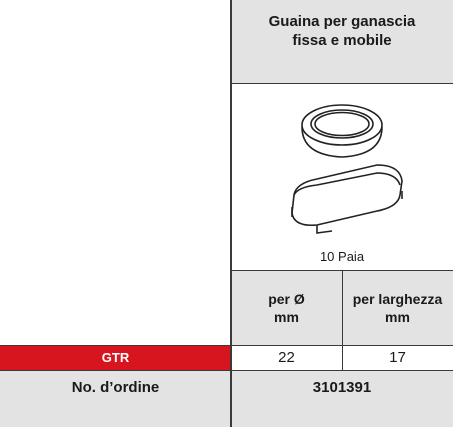 Image resolution: width=453 pixels, height=427 pixels. Describe the element at coordinates (286, 307) in the screenshot. I see `column-header: per Ø mm` at that location.